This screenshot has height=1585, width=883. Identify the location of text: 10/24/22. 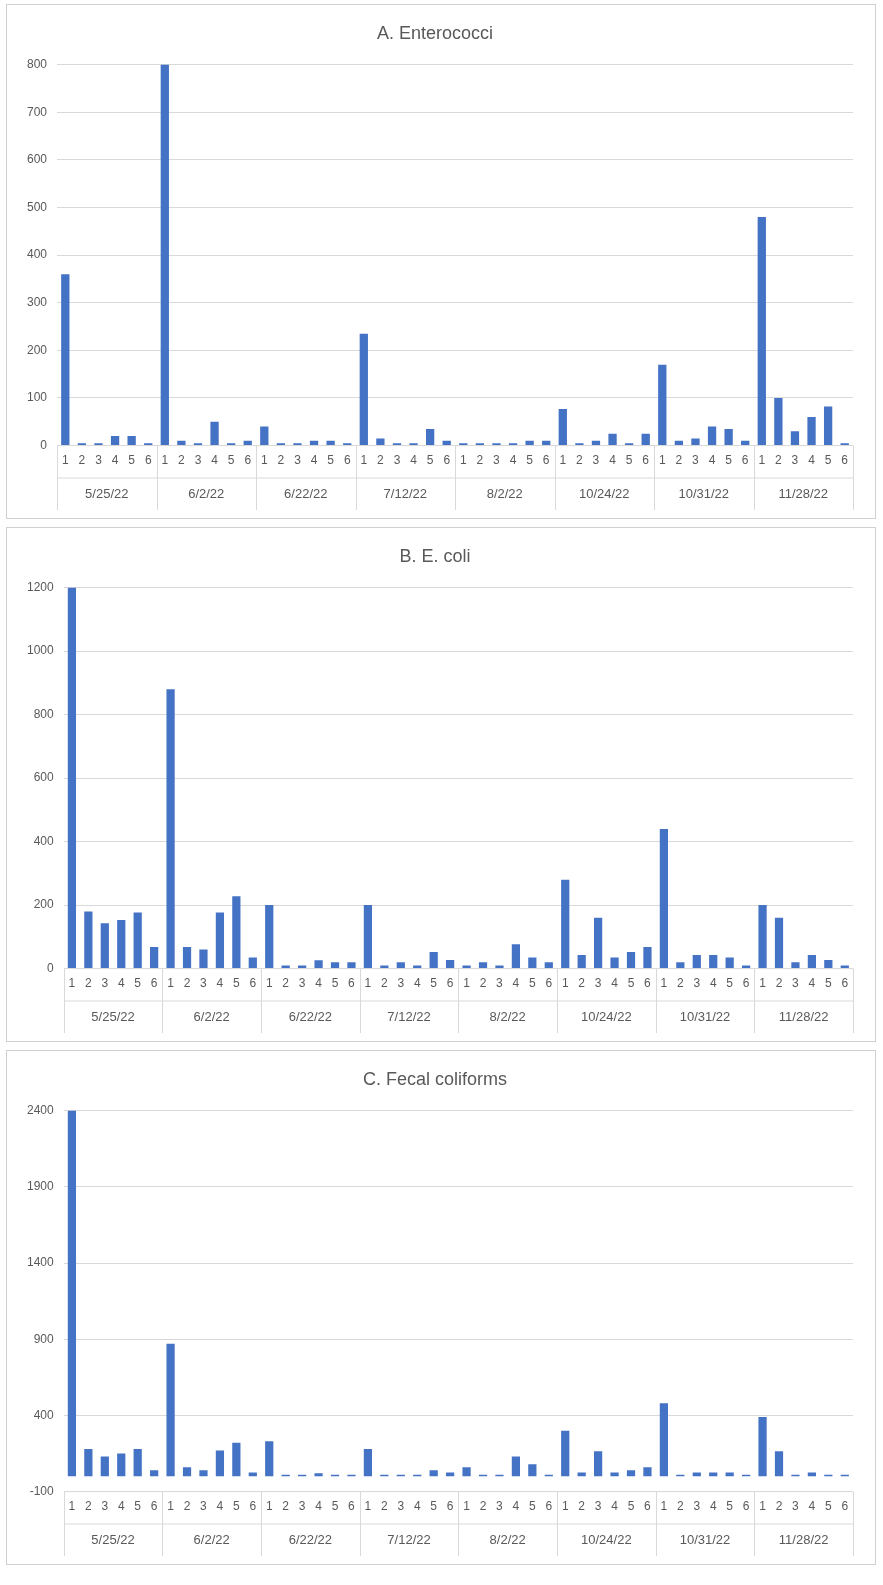
(606, 1016).